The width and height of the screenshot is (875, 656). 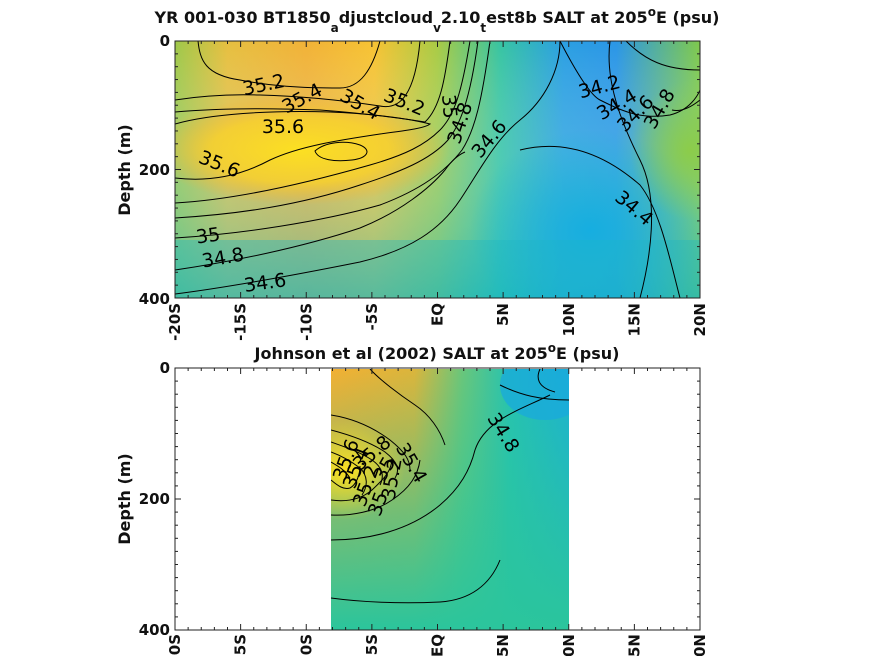 What do you see at coordinates (450, 486) in the screenshot?
I see `bottom-contours` at bounding box center [450, 486].